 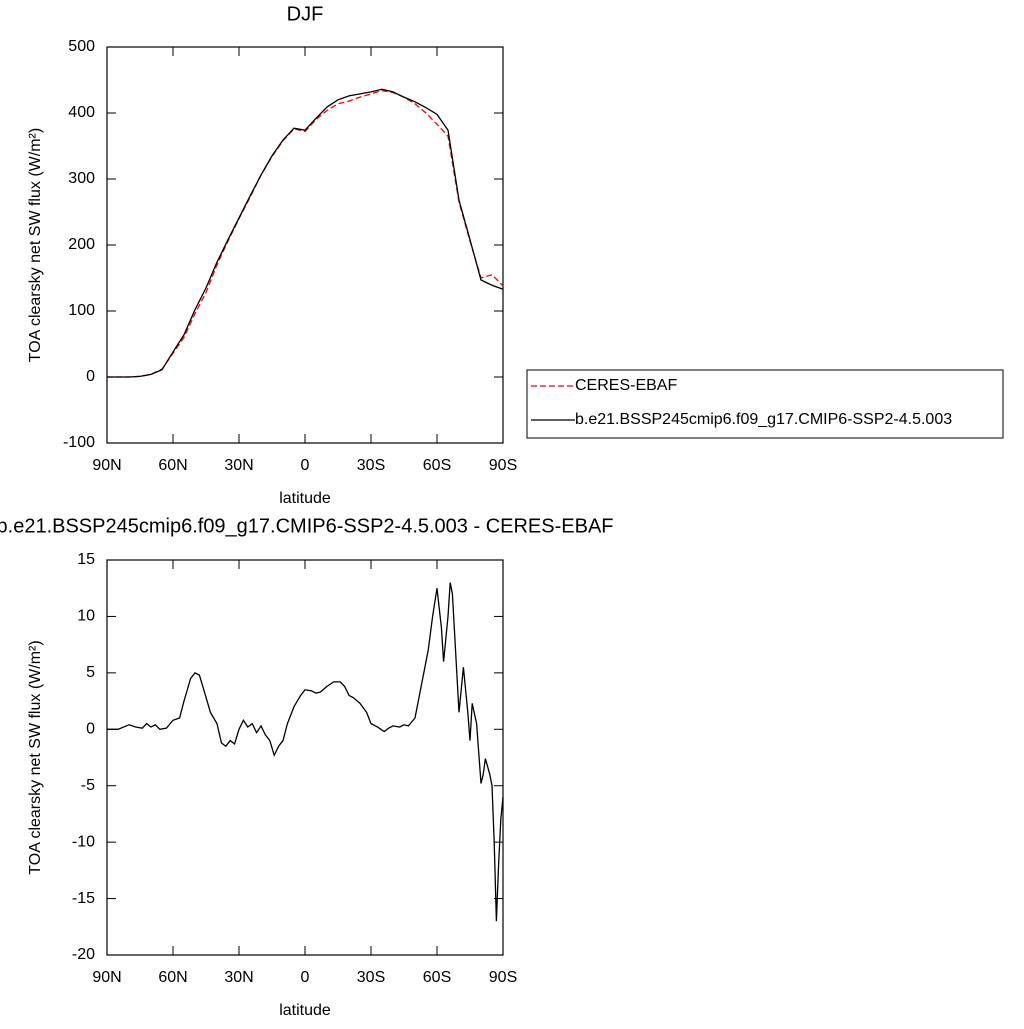 I want to click on plot-frame, so click(x=305, y=757).